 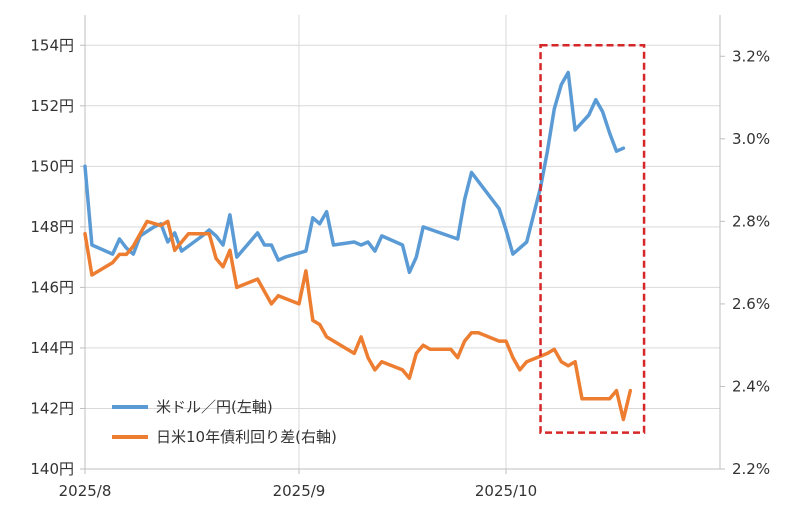 What do you see at coordinates (85, 491) in the screenshot?
I see `x-axis-tick-label: 2025/8` at bounding box center [85, 491].